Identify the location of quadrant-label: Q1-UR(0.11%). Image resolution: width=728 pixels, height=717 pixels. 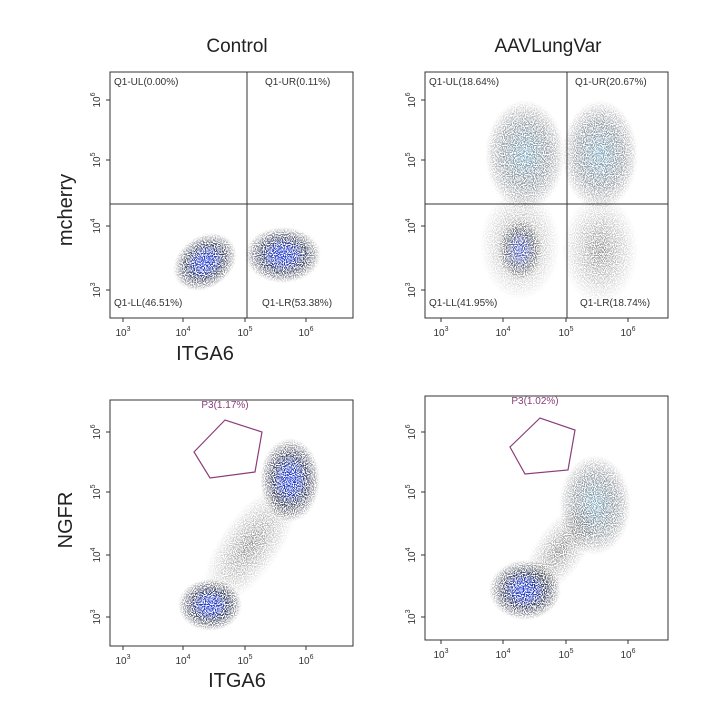
(297, 82).